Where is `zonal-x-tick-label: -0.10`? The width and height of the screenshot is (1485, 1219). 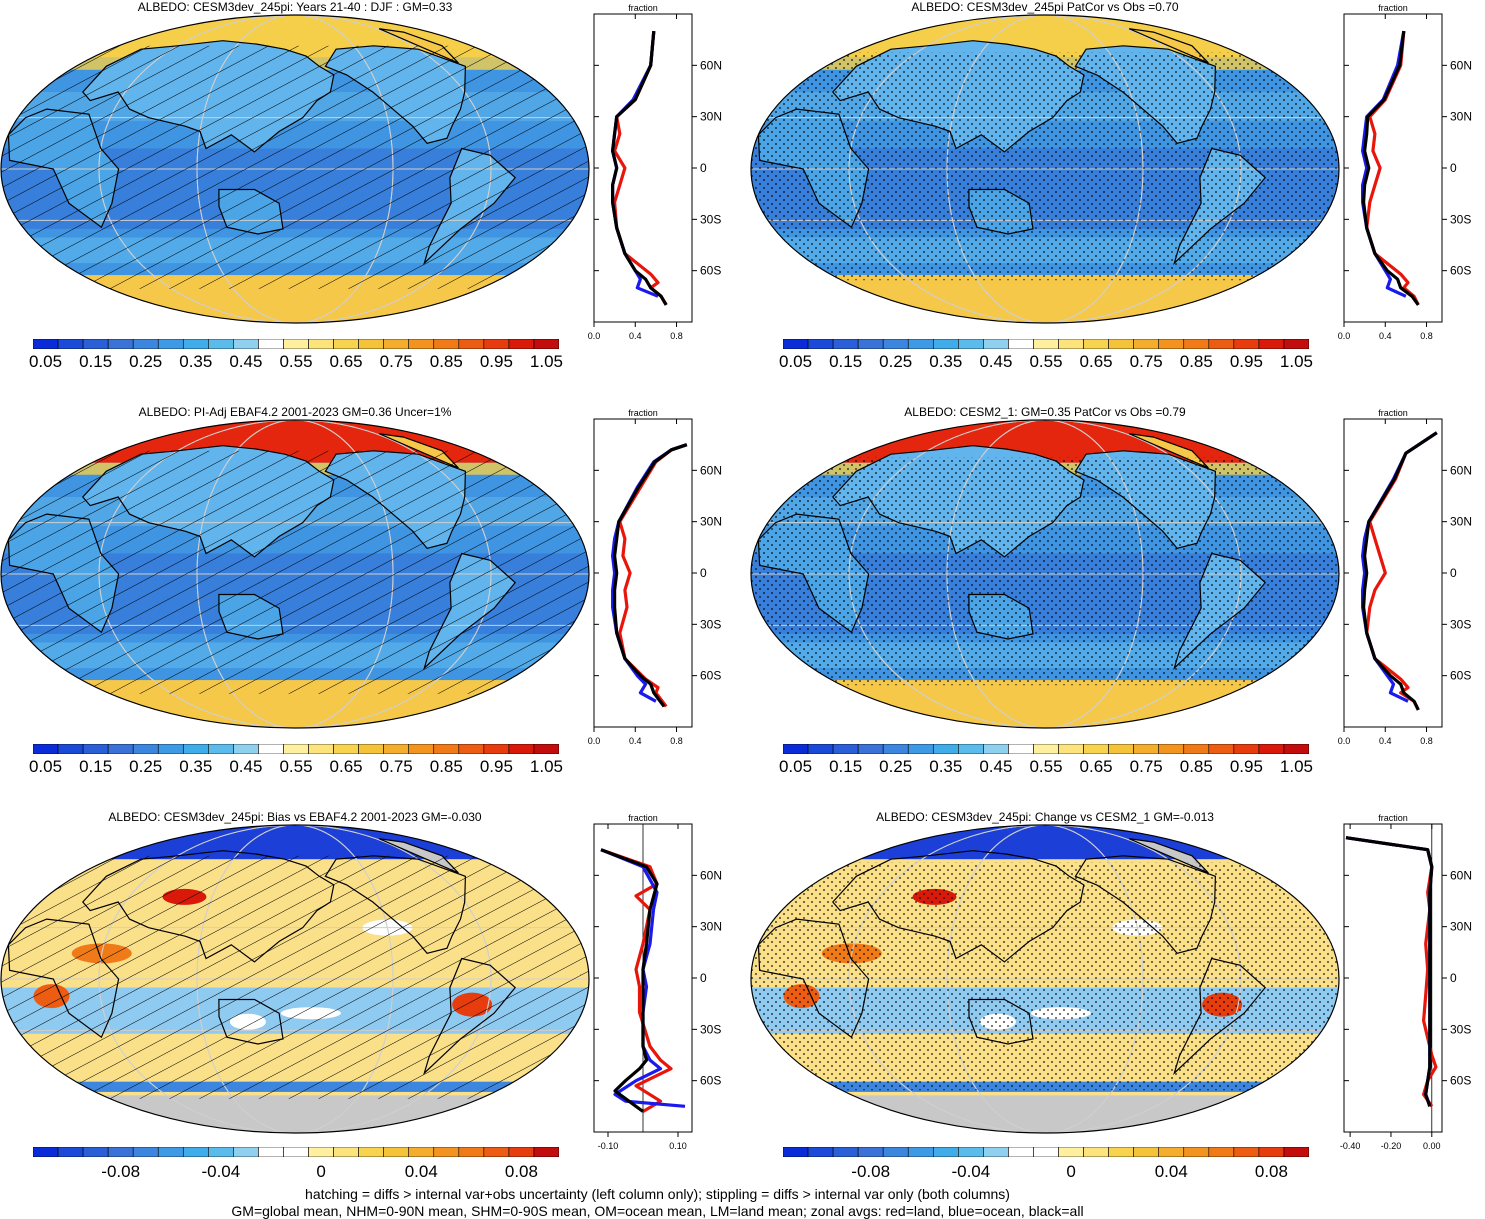 zonal-x-tick-label: -0.10 is located at coordinates (608, 1146).